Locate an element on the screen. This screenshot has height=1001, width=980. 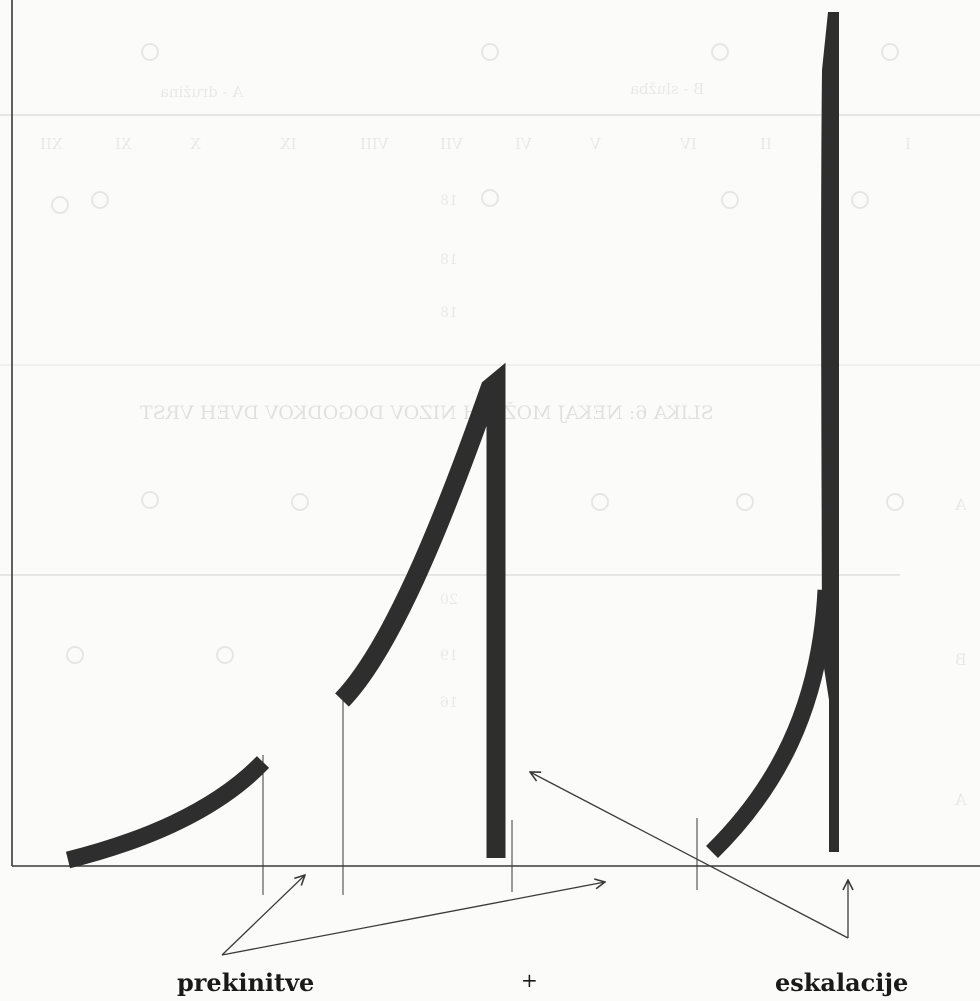
label-plus: + is located at coordinates (529, 980).